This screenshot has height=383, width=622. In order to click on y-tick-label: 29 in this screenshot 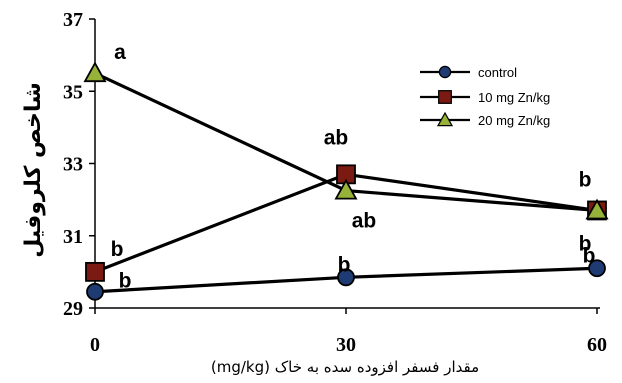, I will do `click(73, 309)`.